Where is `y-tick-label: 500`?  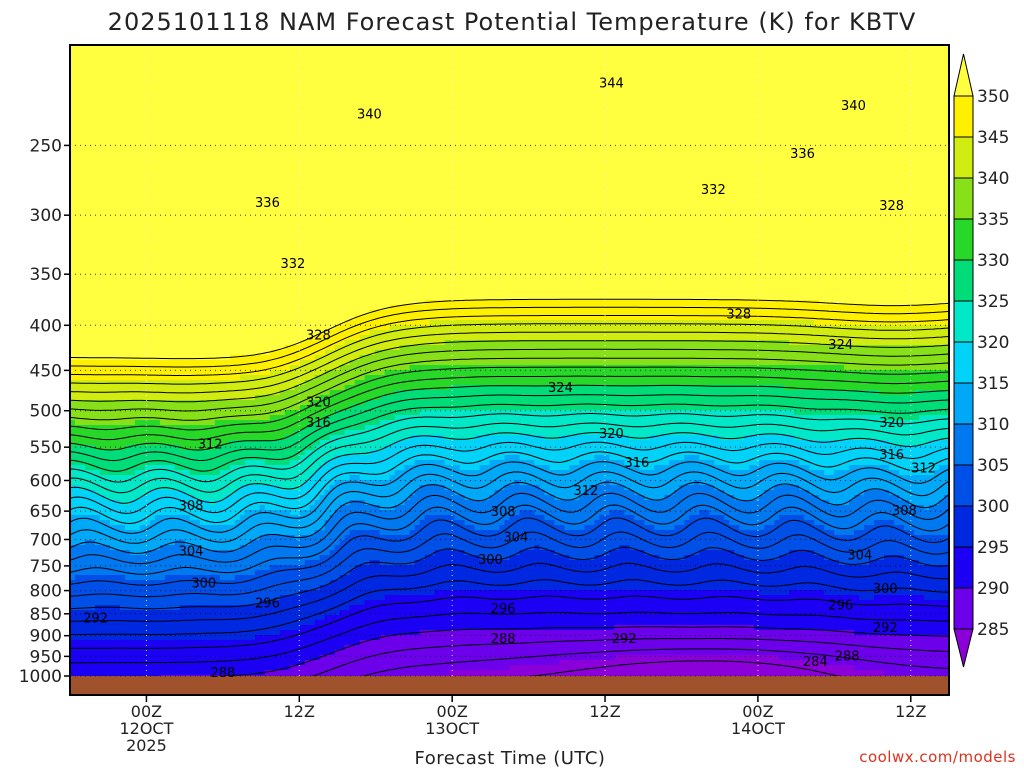 y-tick-label: 500 is located at coordinates (46, 412).